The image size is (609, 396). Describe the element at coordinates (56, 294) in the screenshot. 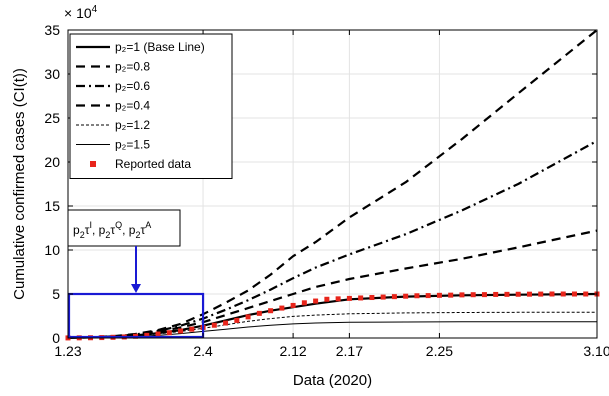

I see `y-tick-label: 5` at that location.